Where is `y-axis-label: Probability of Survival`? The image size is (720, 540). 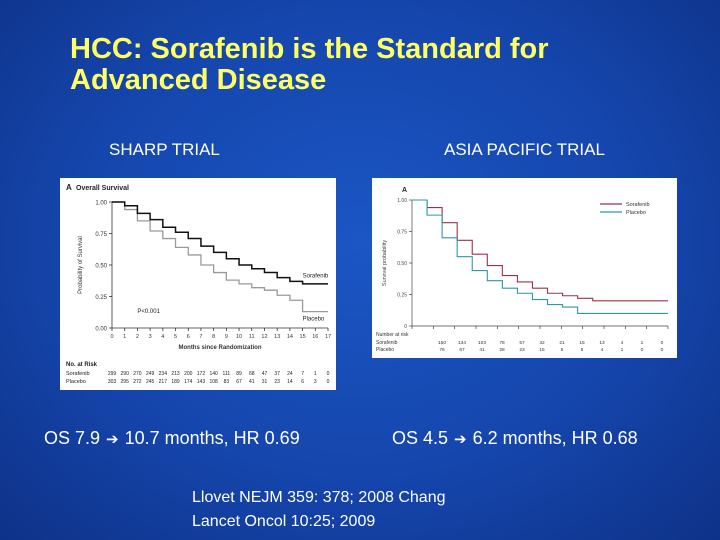 y-axis-label: Probability of Survival is located at coordinates (81, 265).